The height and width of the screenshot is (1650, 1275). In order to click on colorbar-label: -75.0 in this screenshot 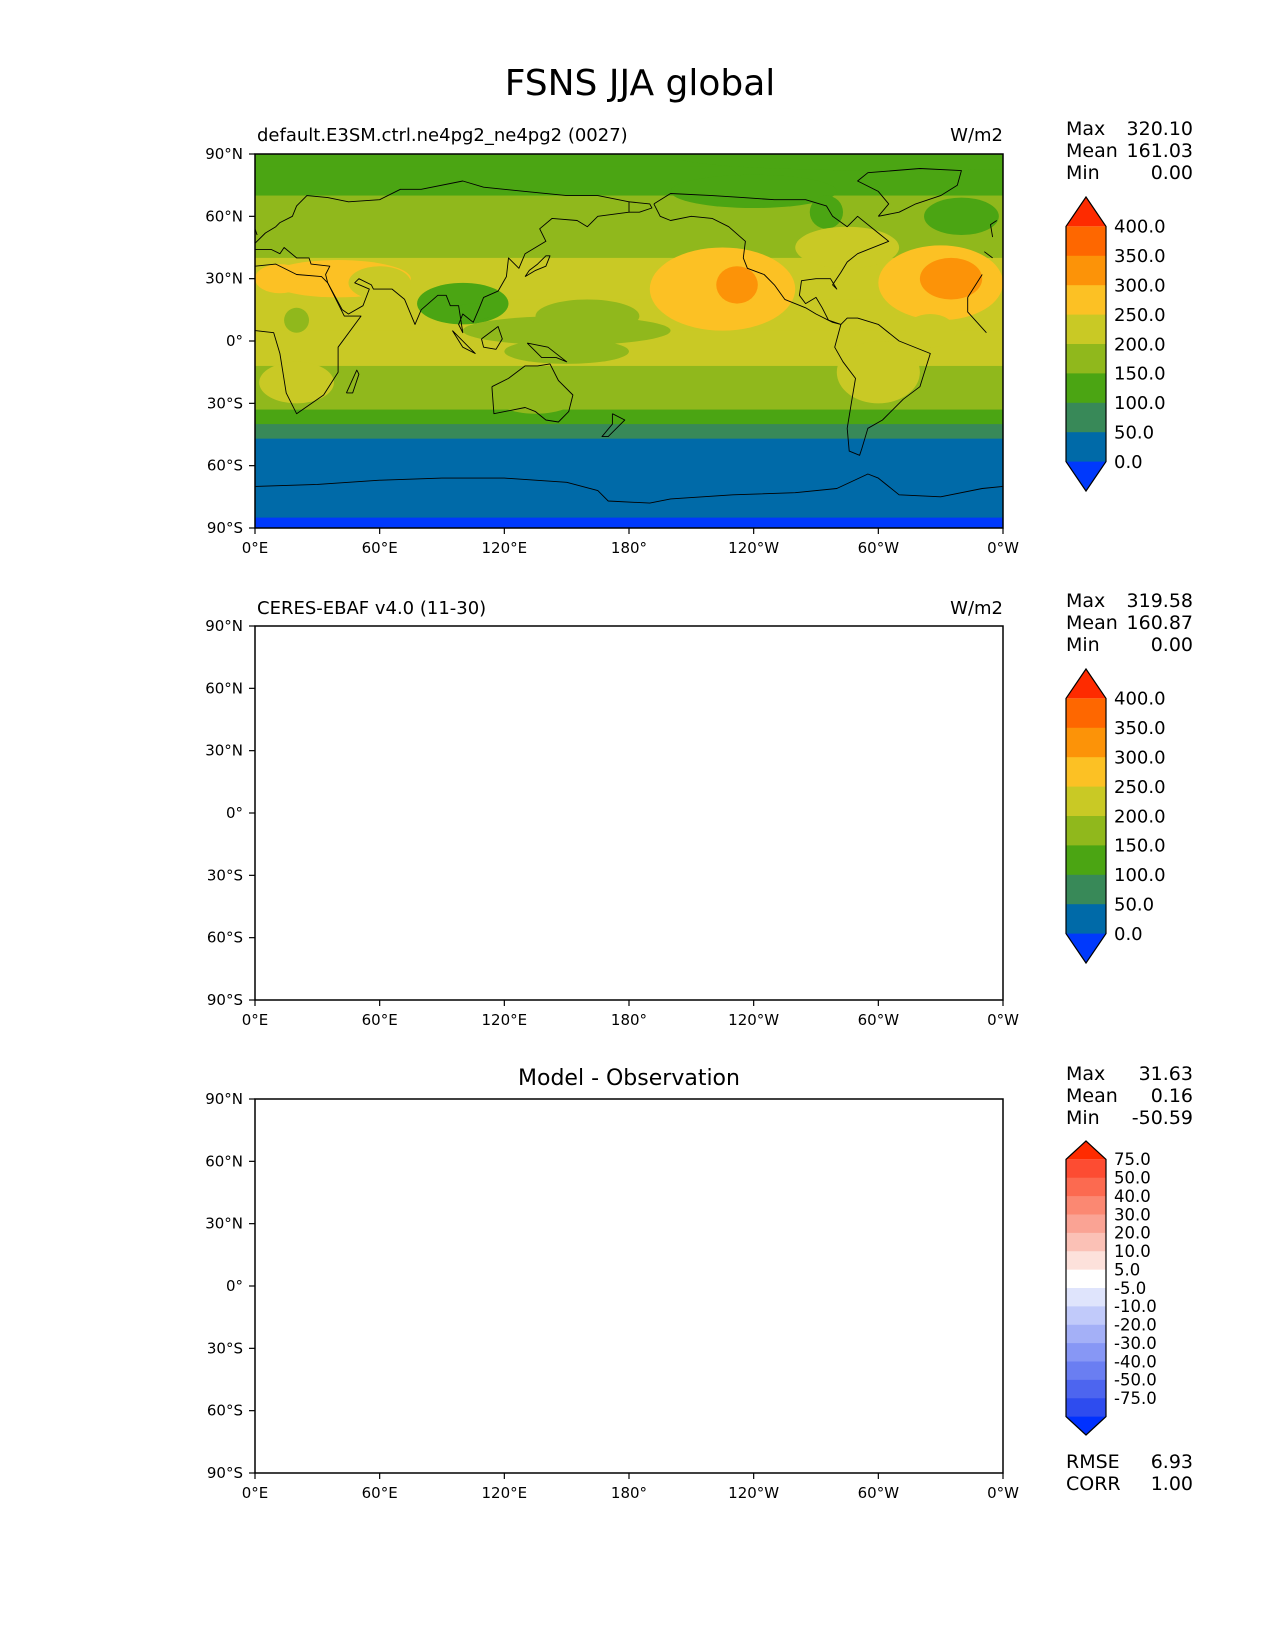, I will do `click(1135, 1398)`.